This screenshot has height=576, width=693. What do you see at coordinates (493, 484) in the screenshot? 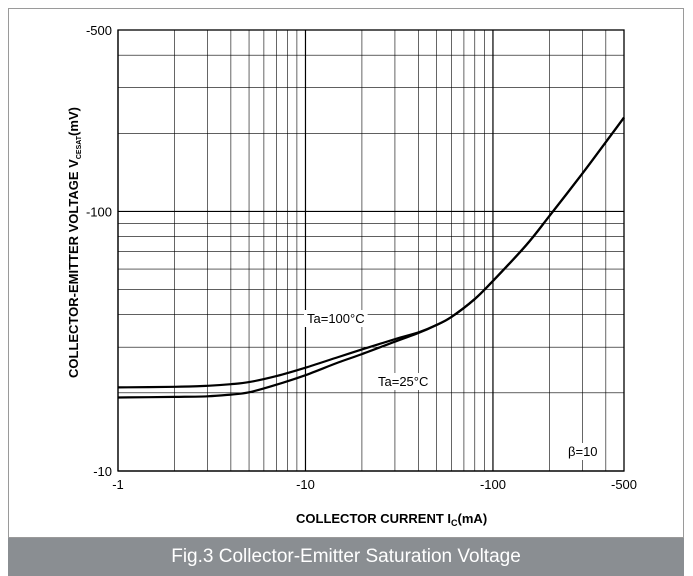
I see `x-tick-label: -100` at bounding box center [493, 484].